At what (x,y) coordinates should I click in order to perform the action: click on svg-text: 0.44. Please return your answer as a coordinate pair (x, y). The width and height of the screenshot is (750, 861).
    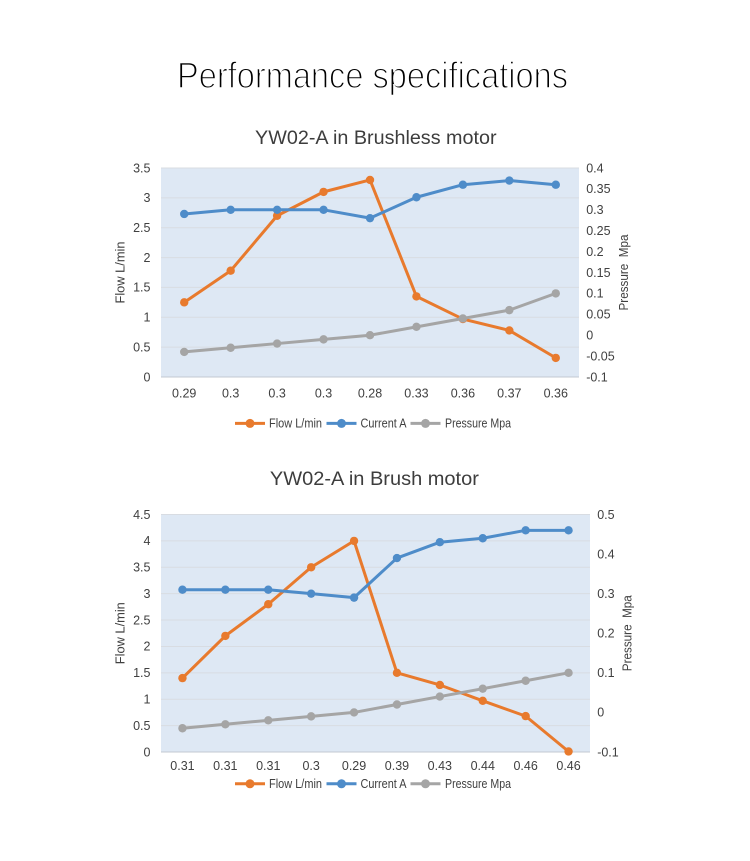
    Looking at the image, I should click on (483, 766).